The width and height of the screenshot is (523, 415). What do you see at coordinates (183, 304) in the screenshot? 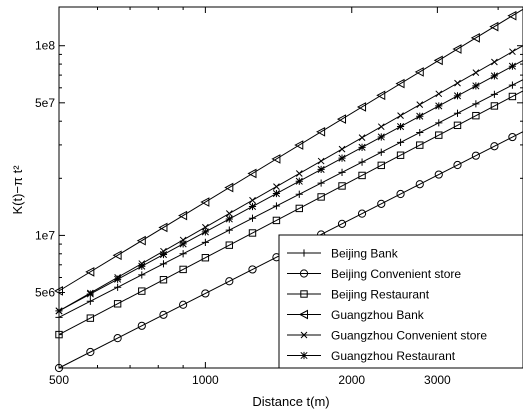
I see `data-point-s2-p6` at bounding box center [183, 304].